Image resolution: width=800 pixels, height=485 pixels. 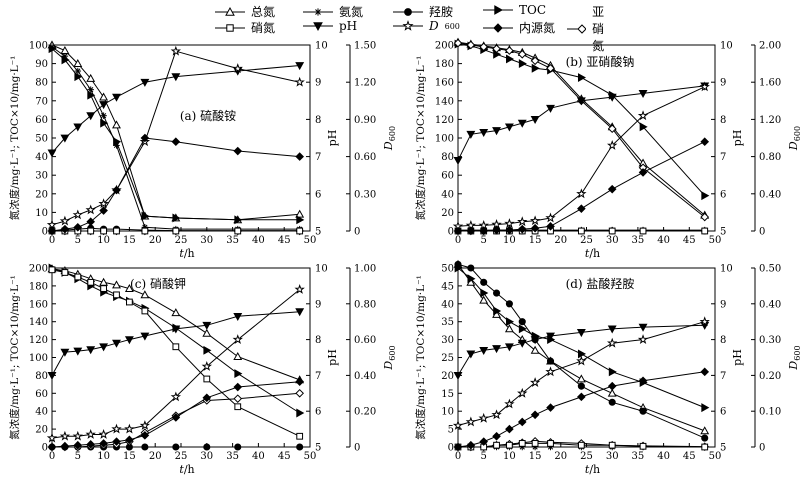 What do you see at coordinates (452, 26) in the screenshot?
I see `legend-label-sub-od: 600` at bounding box center [452, 26].